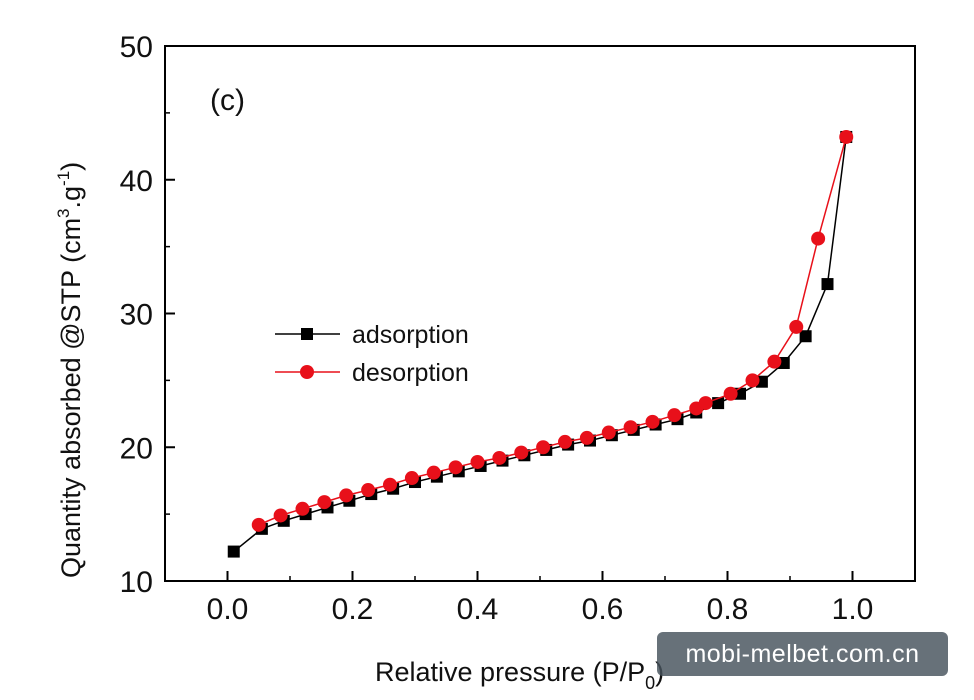  What do you see at coordinates (410, 335) in the screenshot?
I see `legend-label-adsorption: adsorption` at bounding box center [410, 335].